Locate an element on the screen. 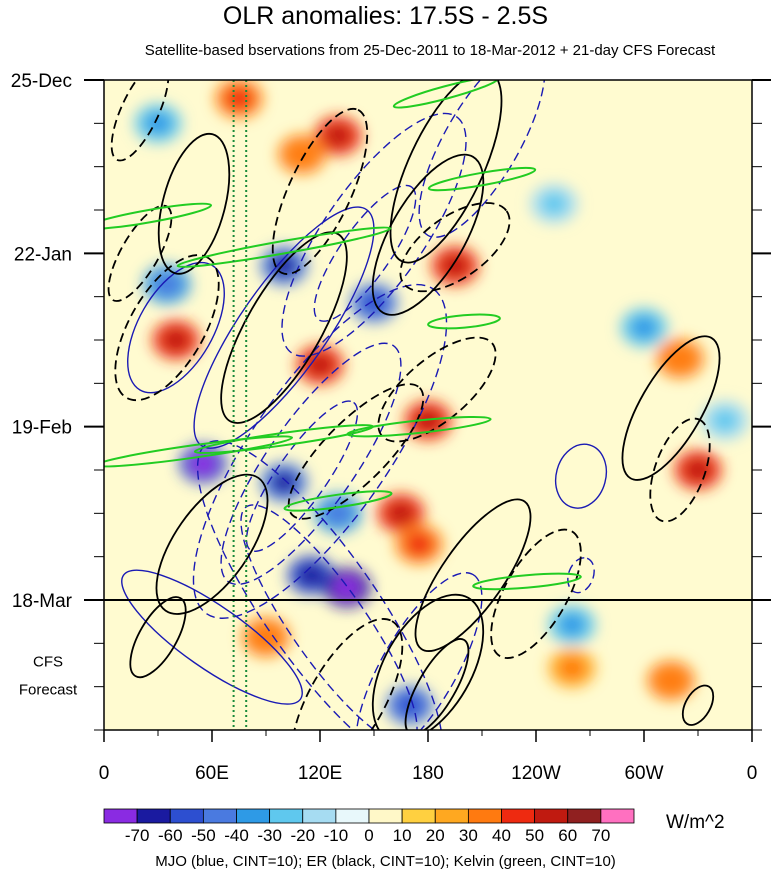 The image size is (771, 878). colorbar-label: 30 is located at coordinates (468, 835).